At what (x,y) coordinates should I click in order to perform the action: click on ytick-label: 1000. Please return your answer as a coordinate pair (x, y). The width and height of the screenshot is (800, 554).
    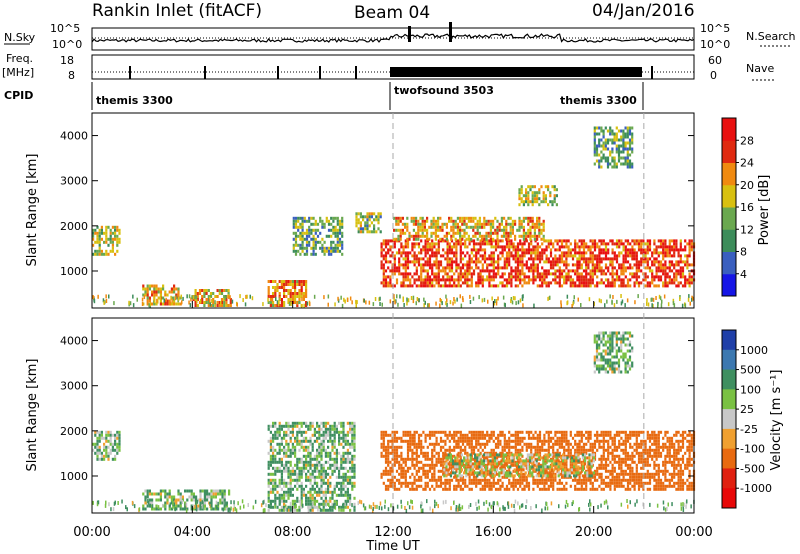
    Looking at the image, I should click on (74, 271).